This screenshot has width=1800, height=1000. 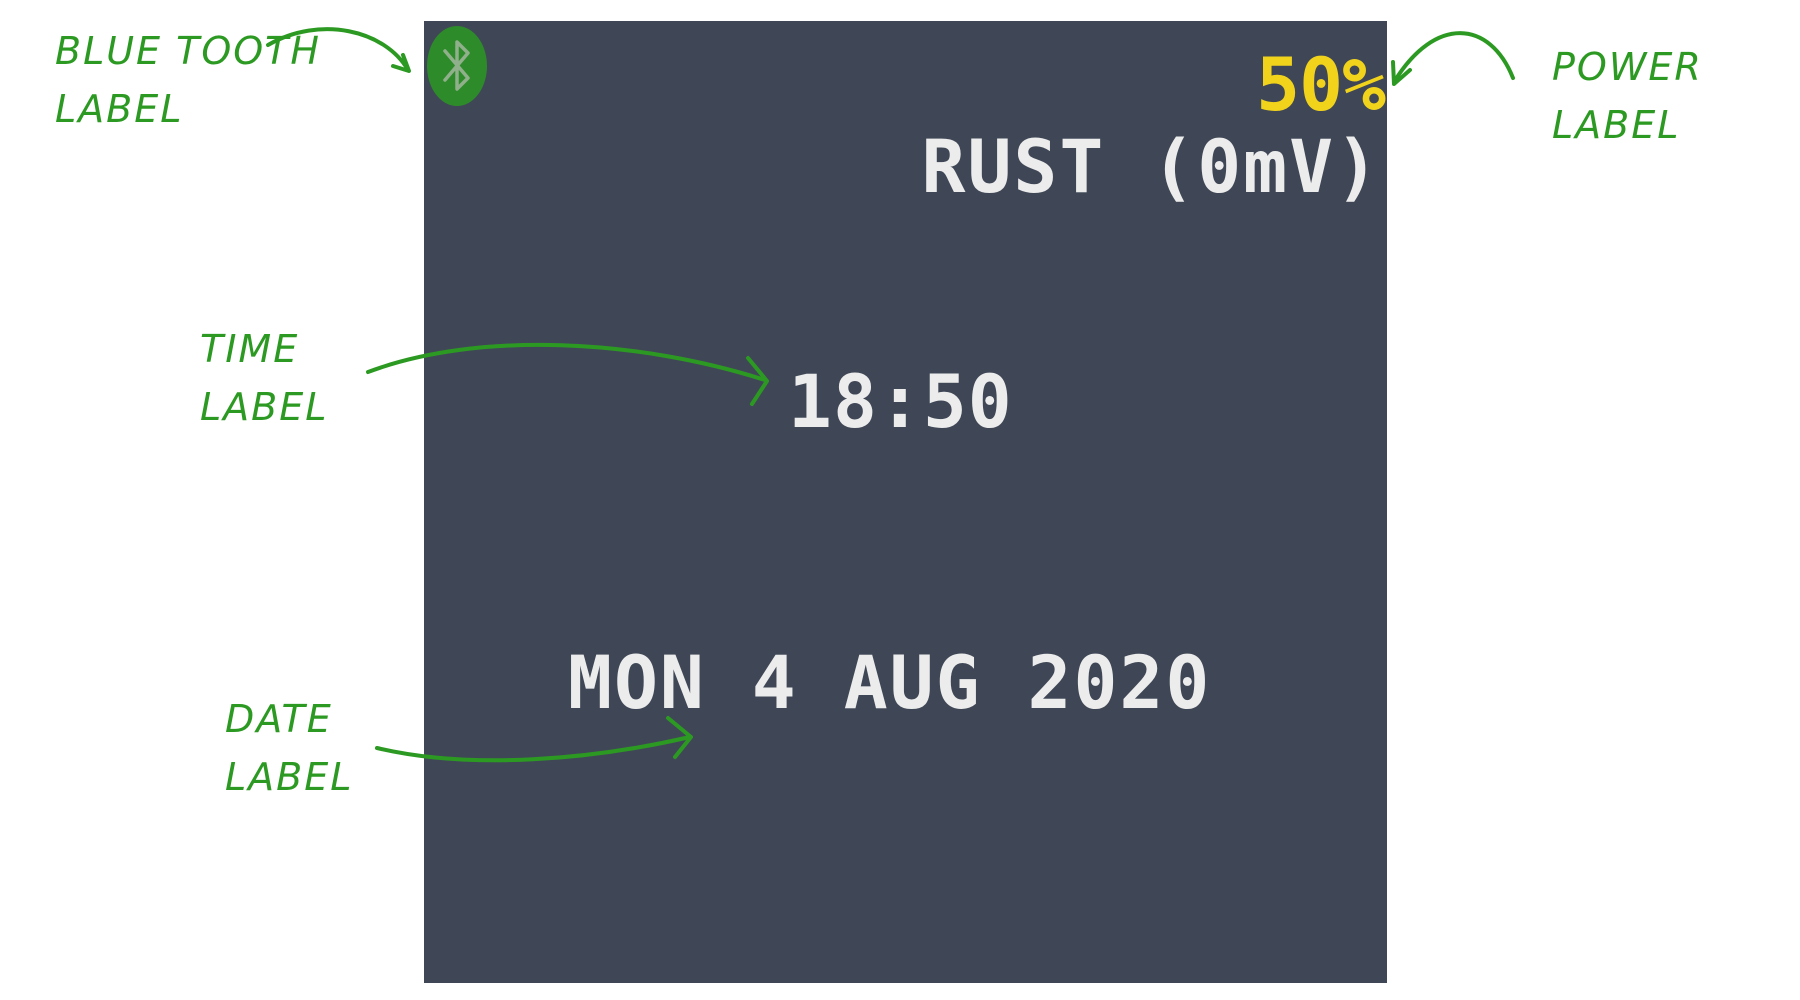 I want to click on power-arrow, so click(x=1453, y=57).